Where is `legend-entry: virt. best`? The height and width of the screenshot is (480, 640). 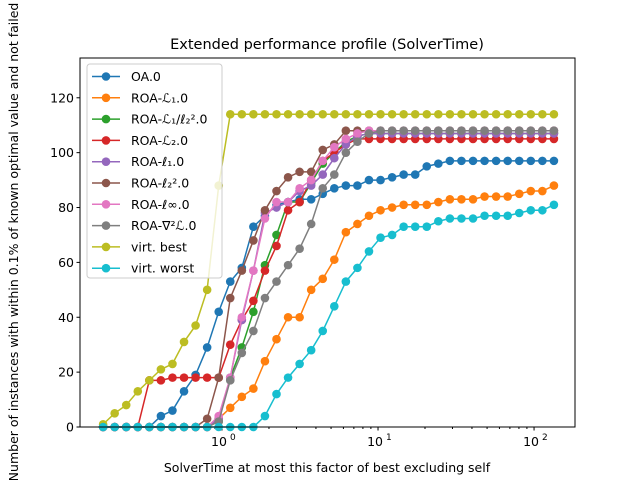
legend-entry: virt. best is located at coordinates (139, 246).